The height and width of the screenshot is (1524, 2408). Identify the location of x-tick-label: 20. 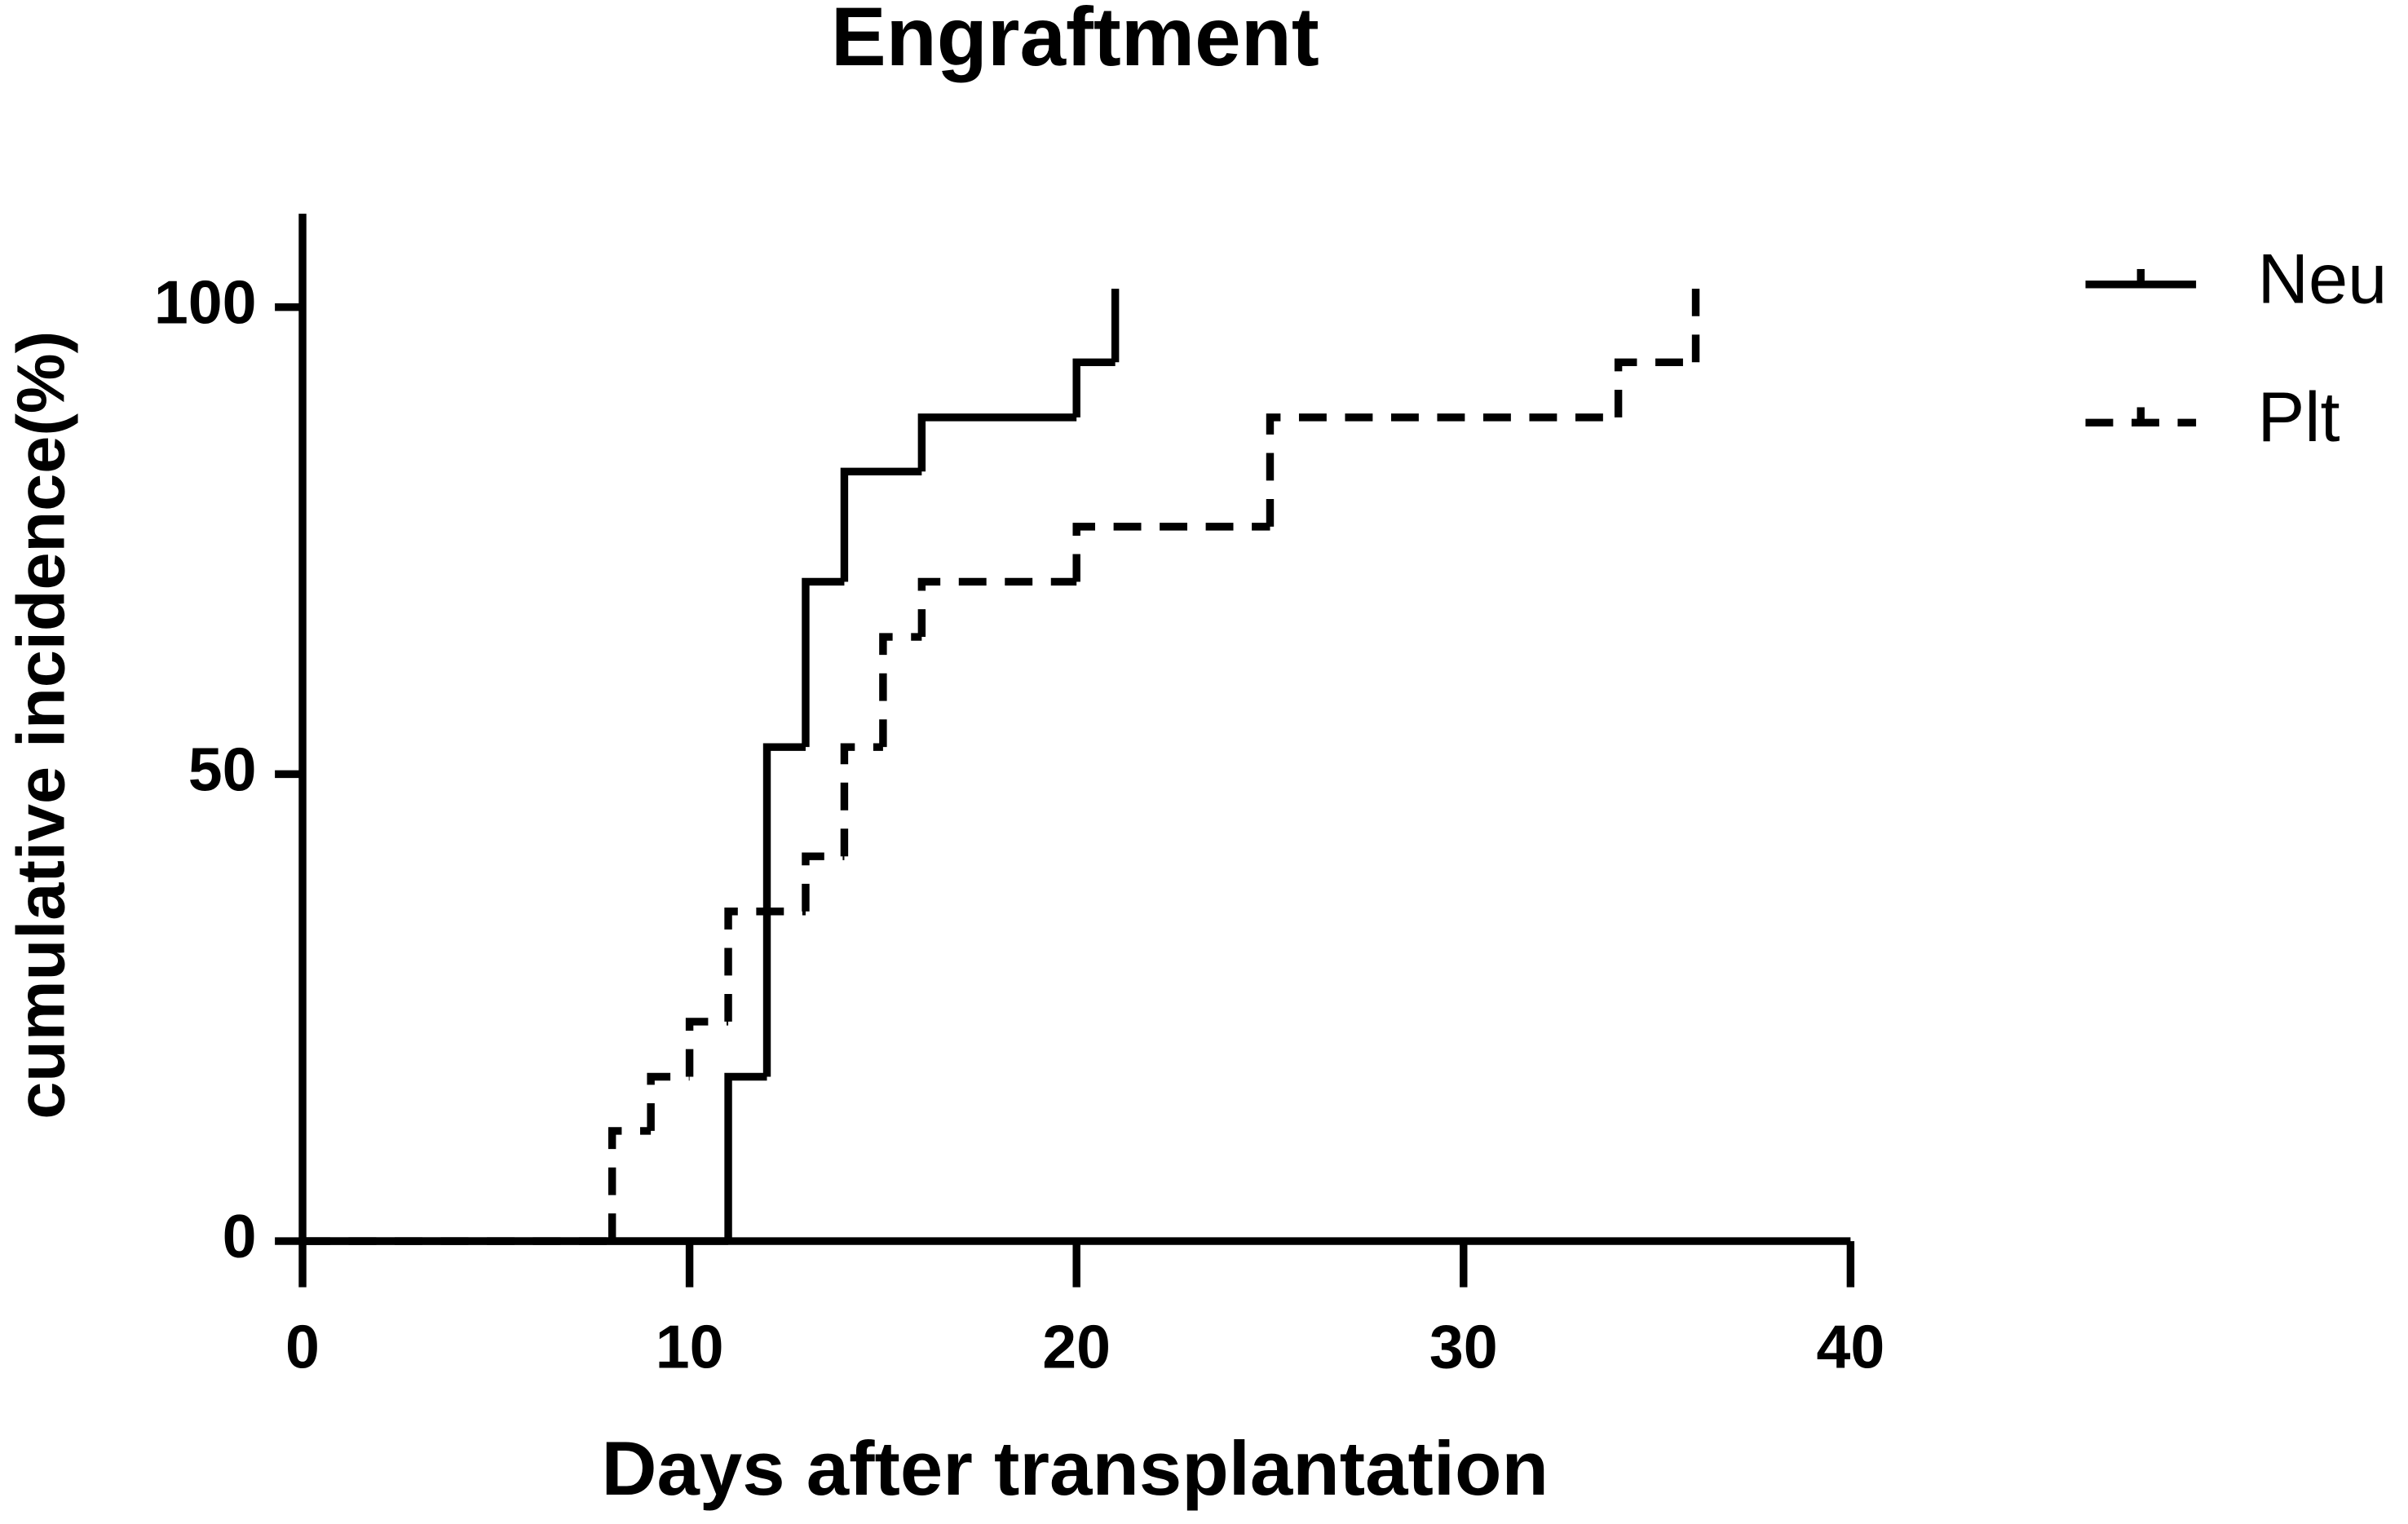
(1076, 1347).